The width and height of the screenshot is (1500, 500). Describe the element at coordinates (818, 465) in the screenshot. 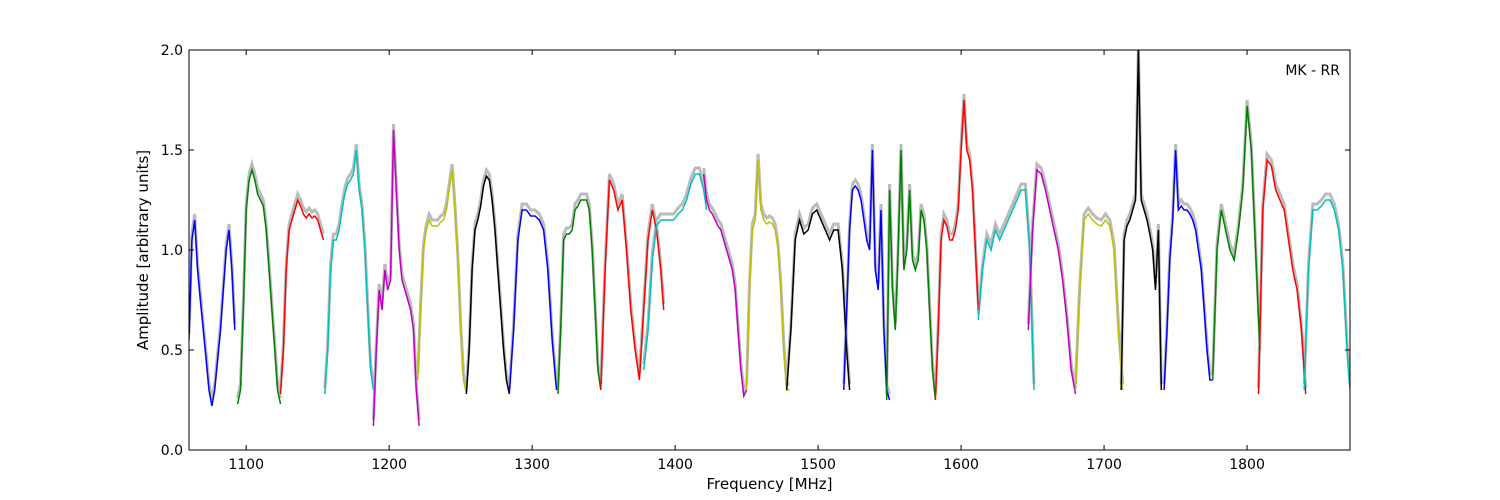

I see `x-tick-label: 1500` at that location.